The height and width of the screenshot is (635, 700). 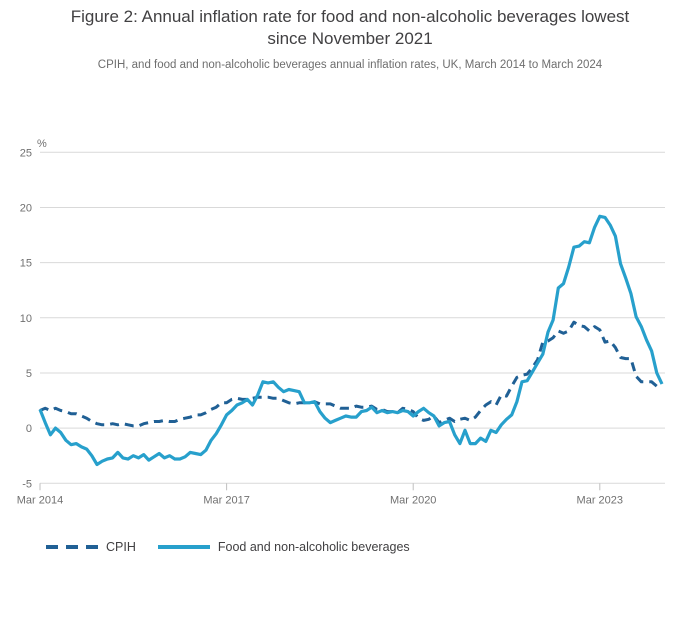 What do you see at coordinates (600, 500) in the screenshot?
I see `x-axis-tick-label: Mar 2023` at bounding box center [600, 500].